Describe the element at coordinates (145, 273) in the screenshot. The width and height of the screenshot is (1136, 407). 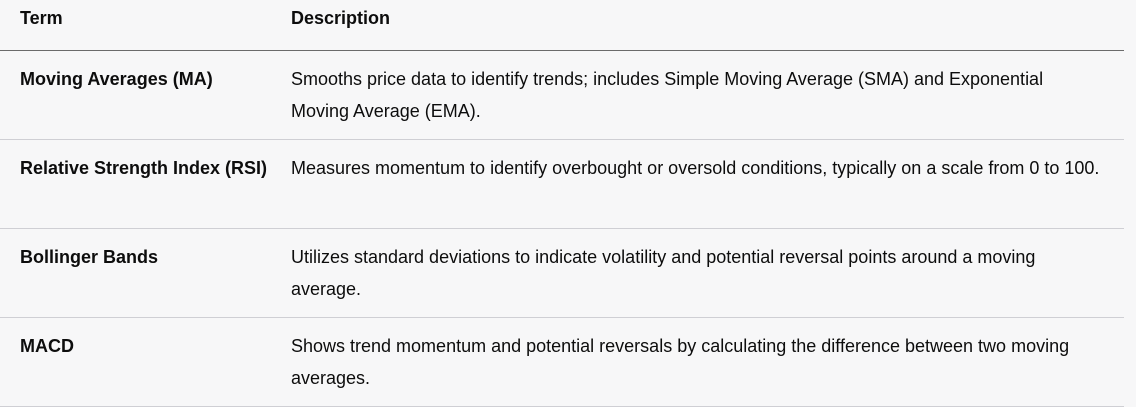
I see `term-cell: Bollinger Bands` at that location.